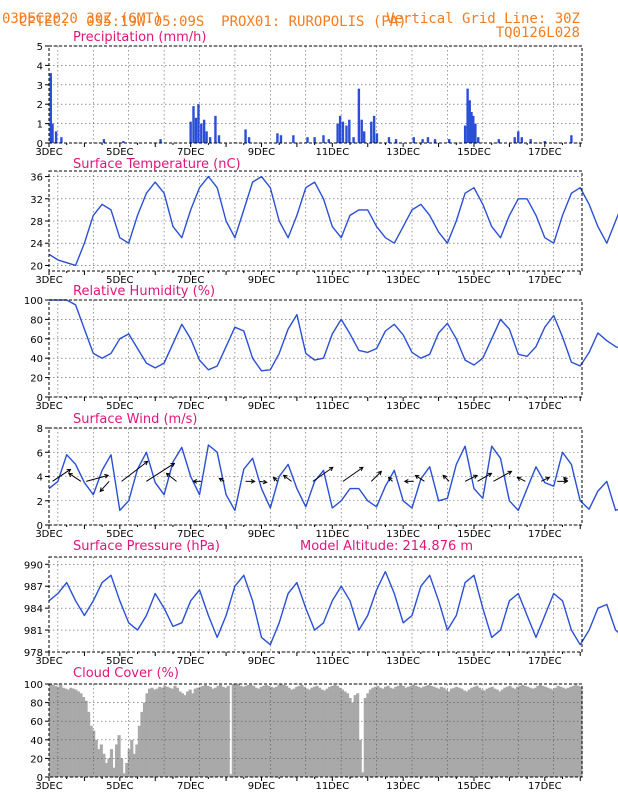 This screenshot has width=618, height=800. What do you see at coordinates (315, 604) in the screenshot?
I see `press-frame` at bounding box center [315, 604].